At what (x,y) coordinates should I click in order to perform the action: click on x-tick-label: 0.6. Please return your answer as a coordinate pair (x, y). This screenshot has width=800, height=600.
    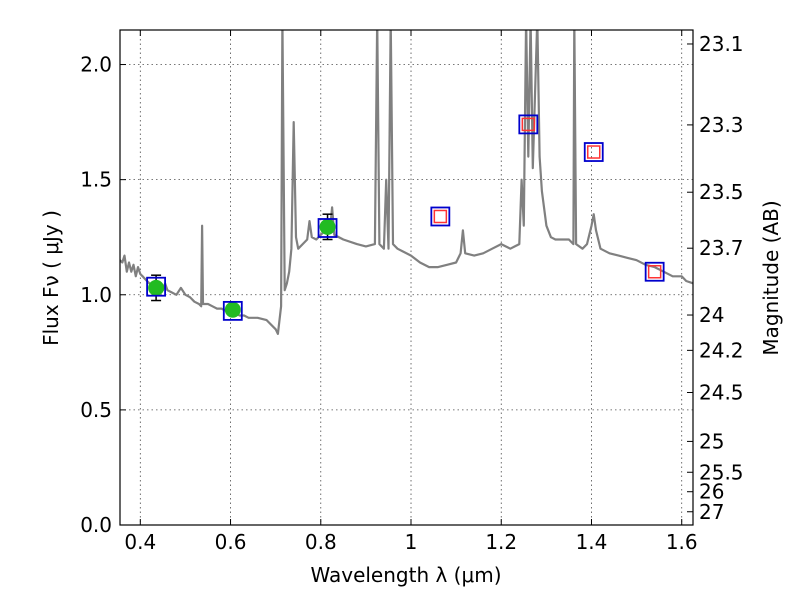
    Looking at the image, I should click on (231, 542).